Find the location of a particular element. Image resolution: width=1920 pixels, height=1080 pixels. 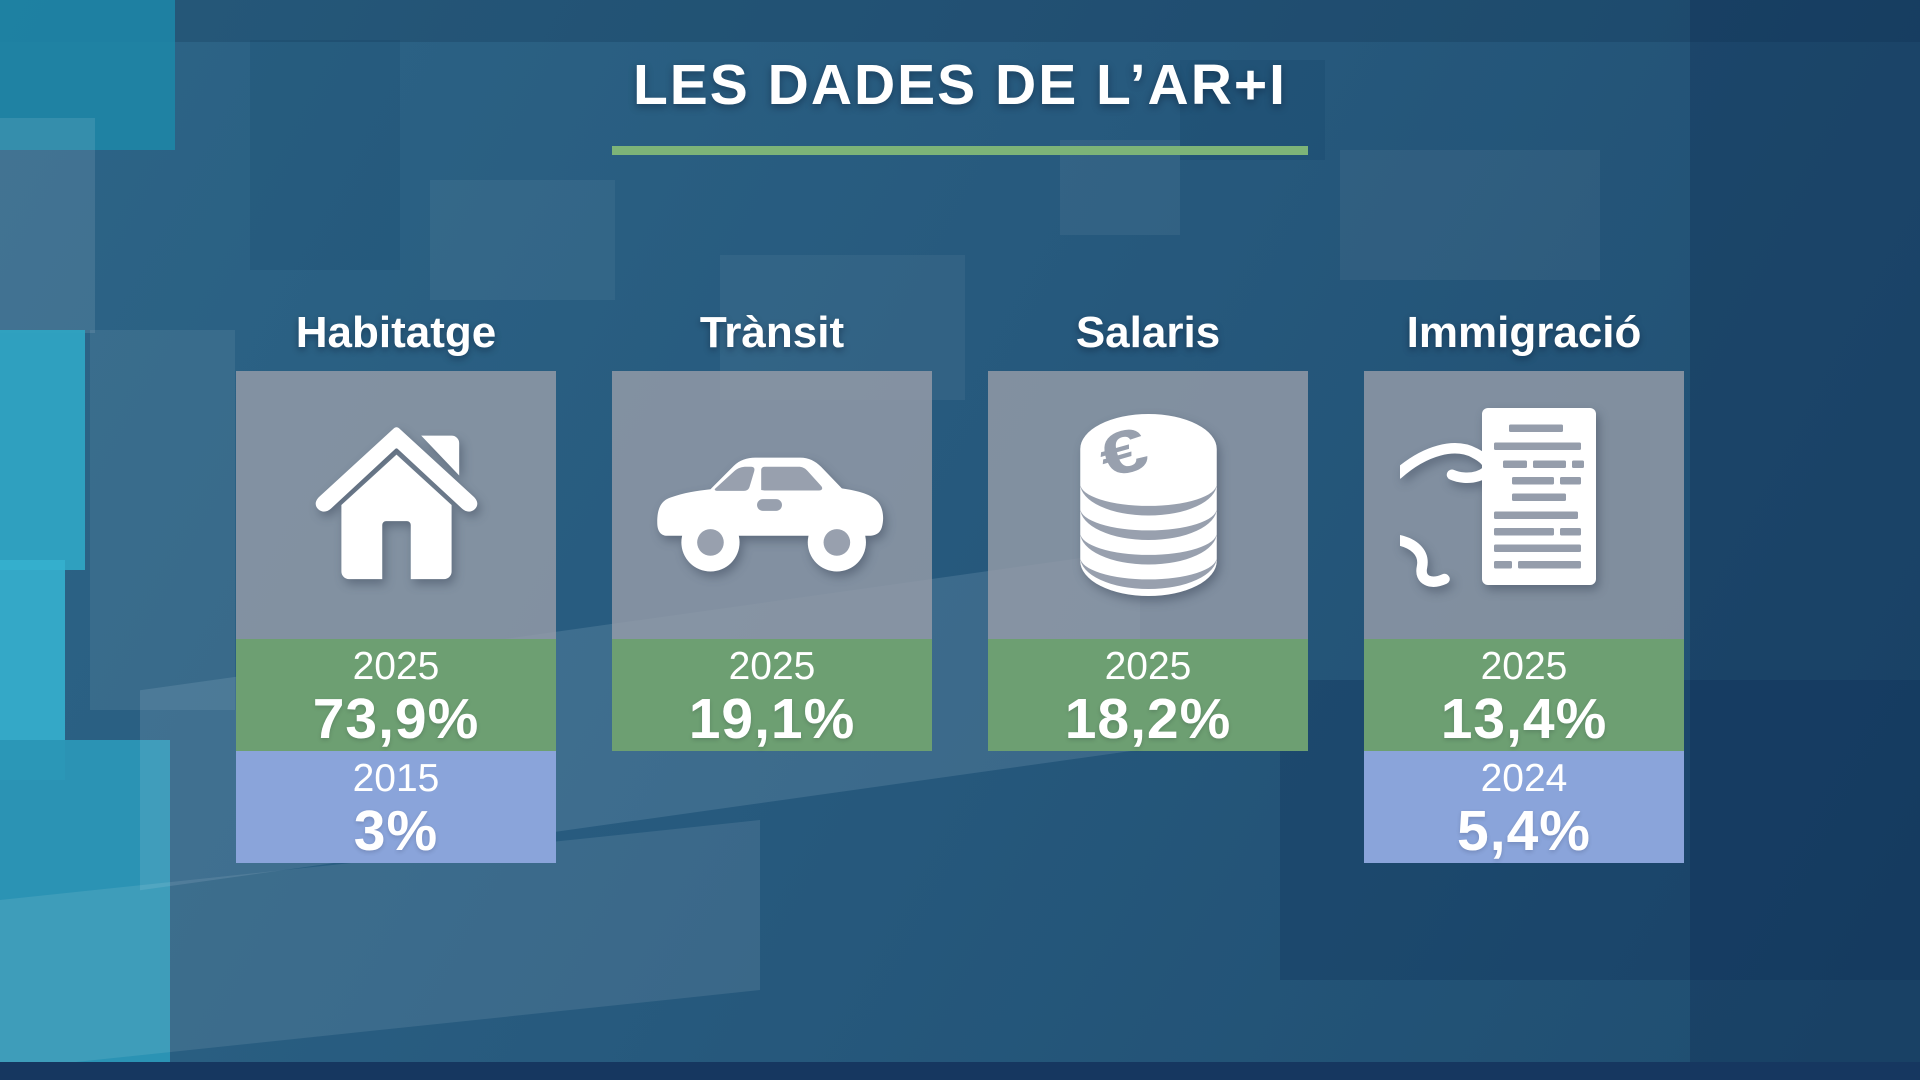

category-column-immigracio: Immigració is located at coordinates (1524, 583).